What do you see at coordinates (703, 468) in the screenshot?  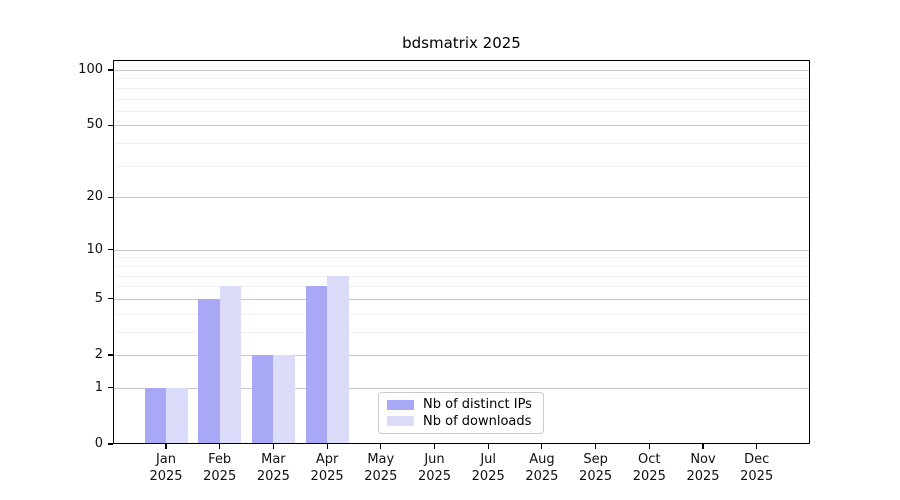 I see `x-tick-label: Nov 2025` at bounding box center [703, 468].